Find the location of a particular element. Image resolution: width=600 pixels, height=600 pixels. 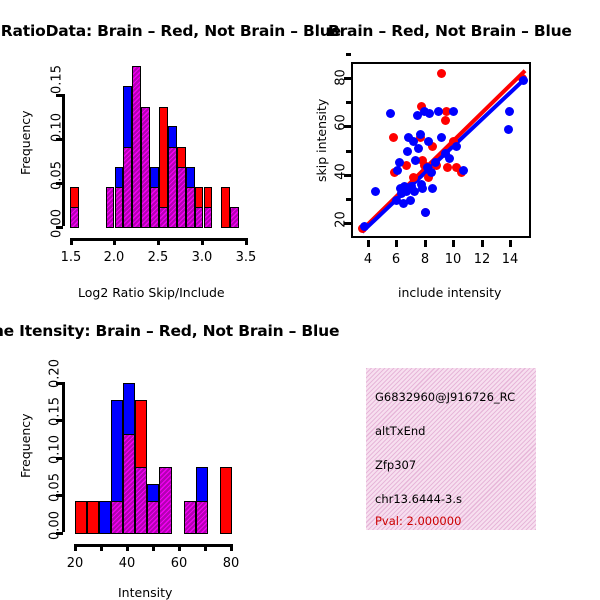

ratio-xtick-1: 2.0 is located at coordinates (114, 257).